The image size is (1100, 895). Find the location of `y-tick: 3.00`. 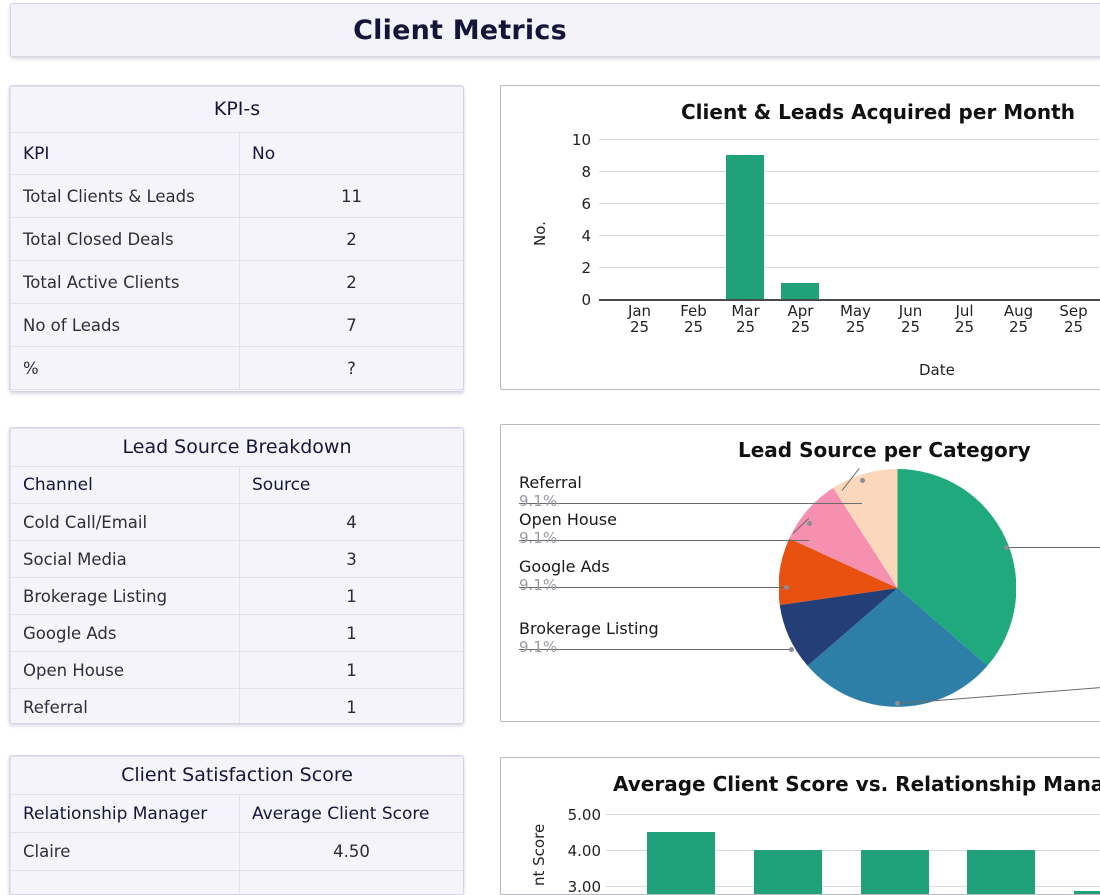

y-tick: 3.00 is located at coordinates (584, 886).